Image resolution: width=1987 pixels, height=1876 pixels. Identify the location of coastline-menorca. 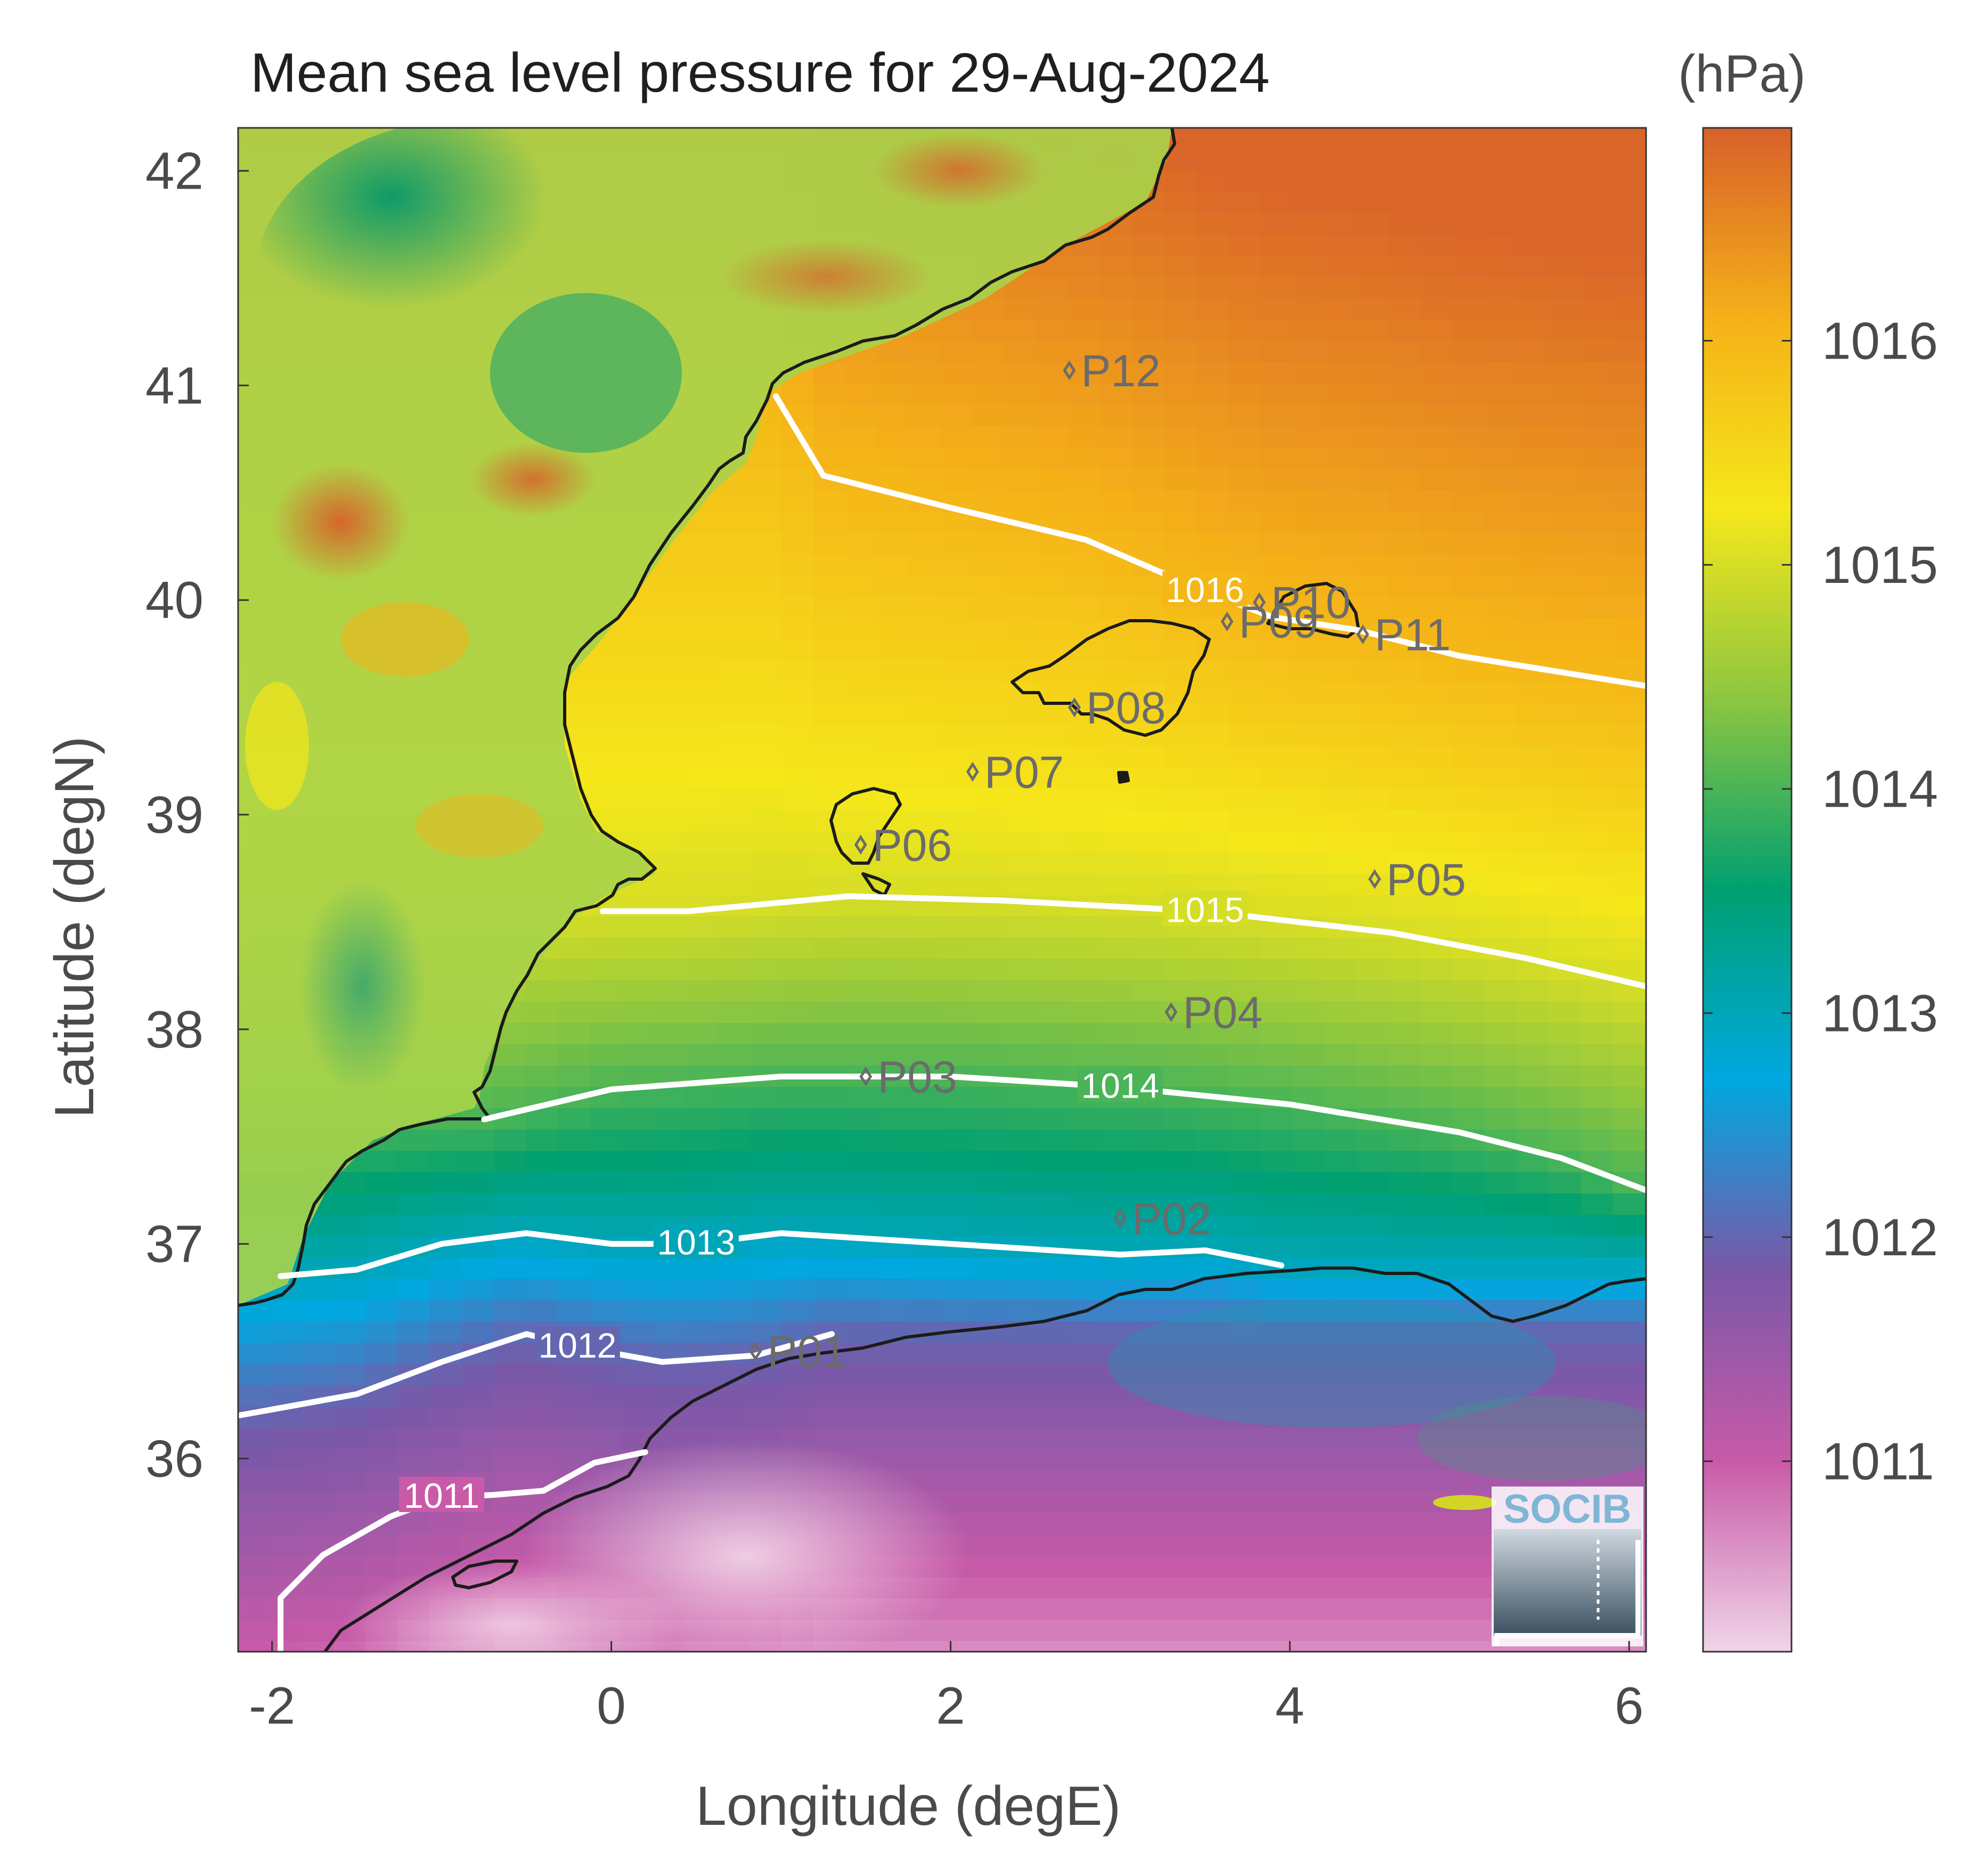
(1313, 610).